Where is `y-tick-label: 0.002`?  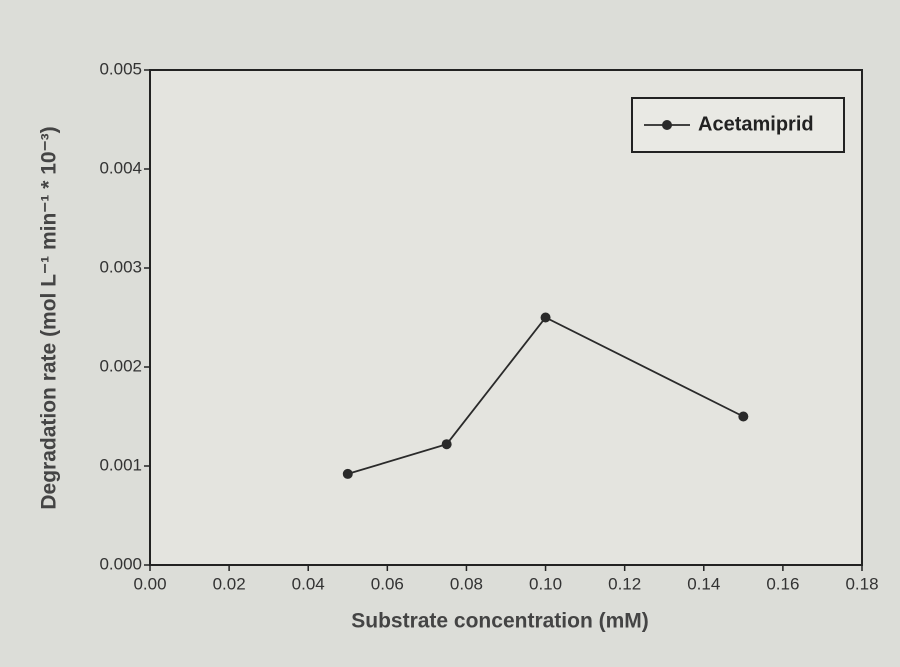 y-tick-label: 0.002 is located at coordinates (120, 365).